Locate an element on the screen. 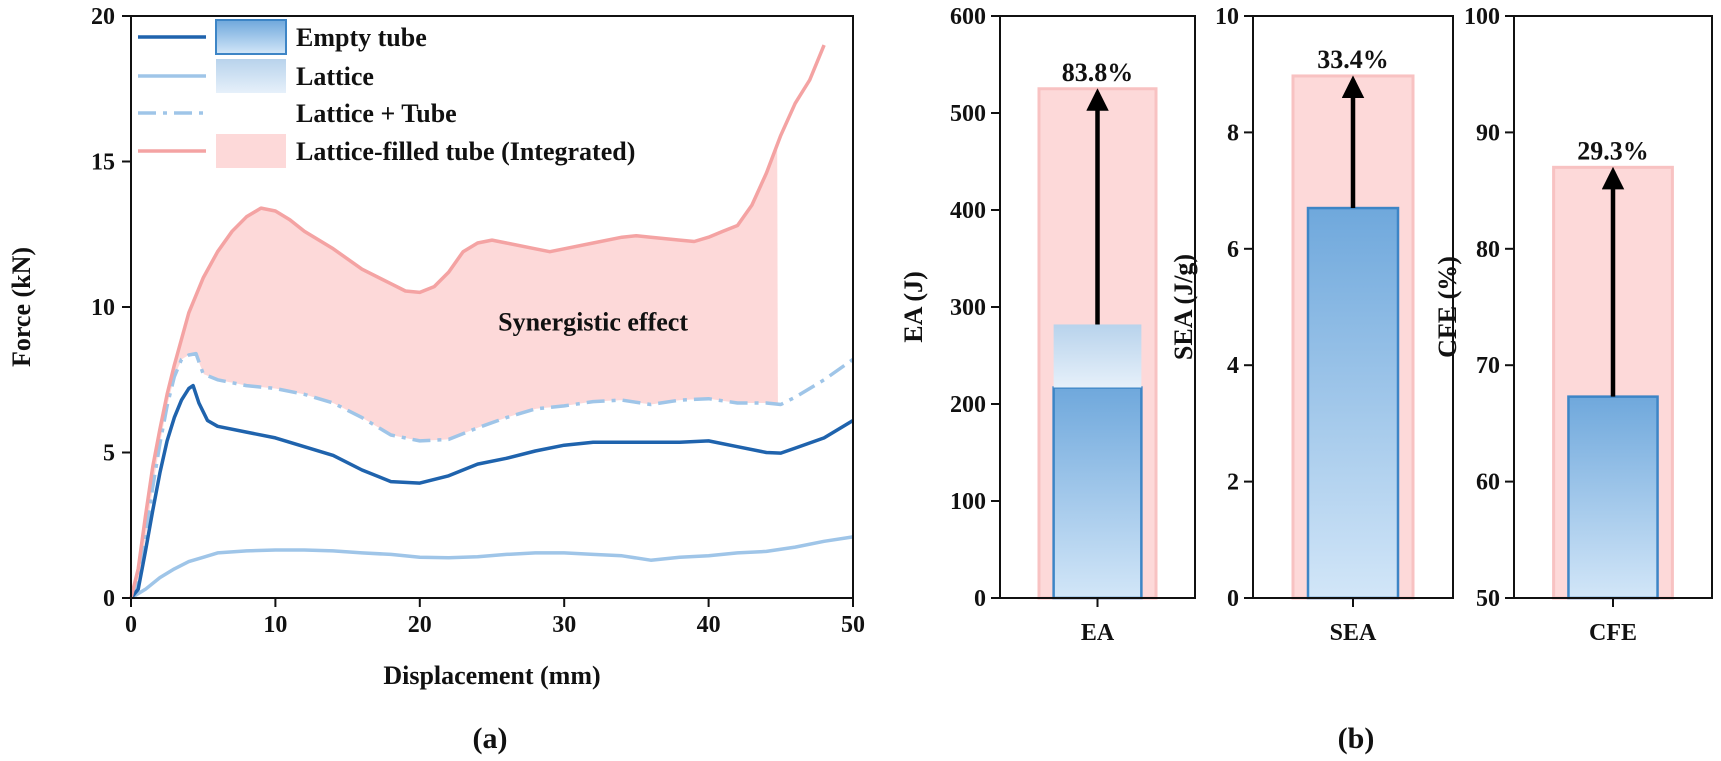 This screenshot has width=1721, height=761. y-tick-label: 60 is located at coordinates (1488, 483).